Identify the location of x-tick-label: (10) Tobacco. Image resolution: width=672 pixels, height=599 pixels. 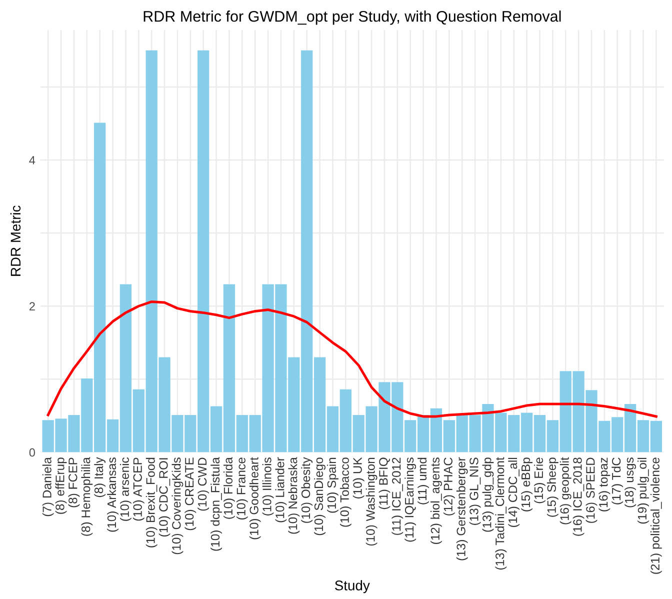
(346, 492).